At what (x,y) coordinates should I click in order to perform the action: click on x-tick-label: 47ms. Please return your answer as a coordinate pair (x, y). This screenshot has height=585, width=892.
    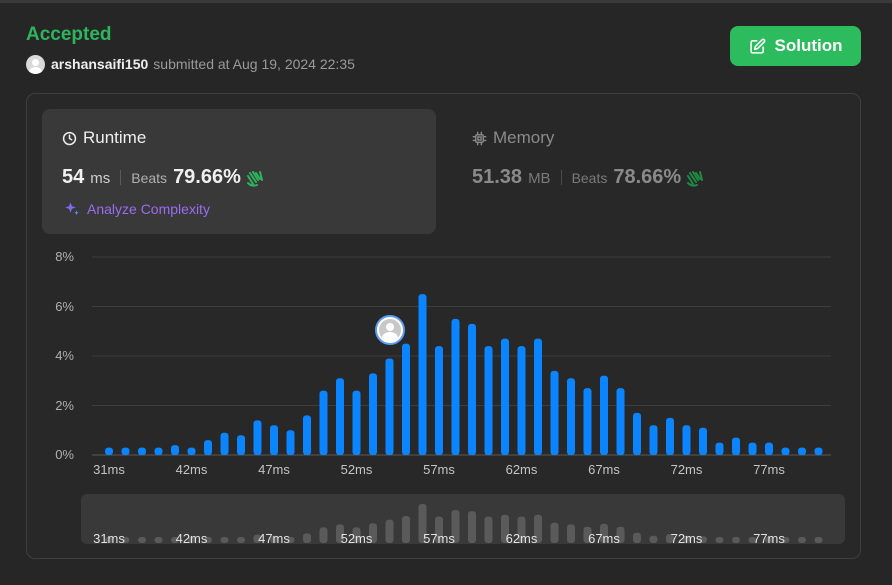
    Looking at the image, I should click on (274, 469).